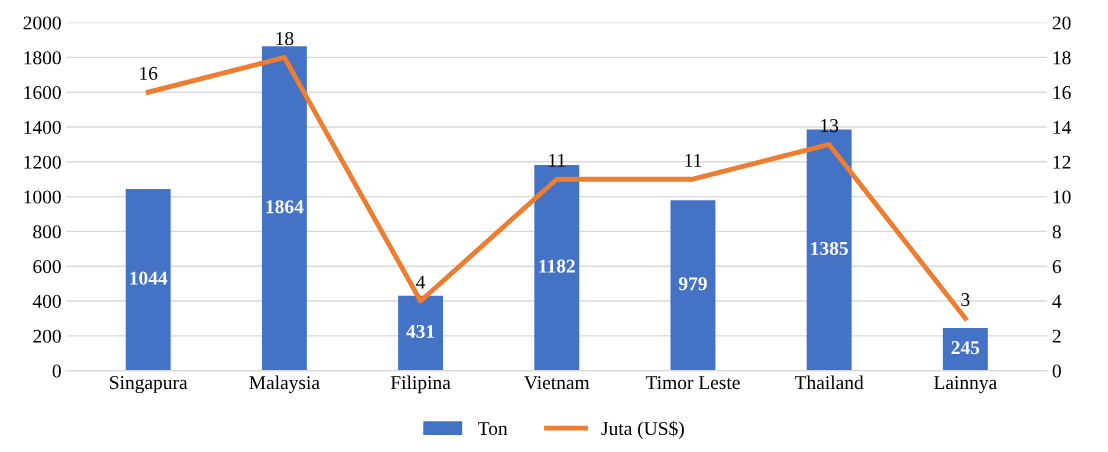  What do you see at coordinates (47, 232) in the screenshot?
I see `y-tick-label: 800` at bounding box center [47, 232].